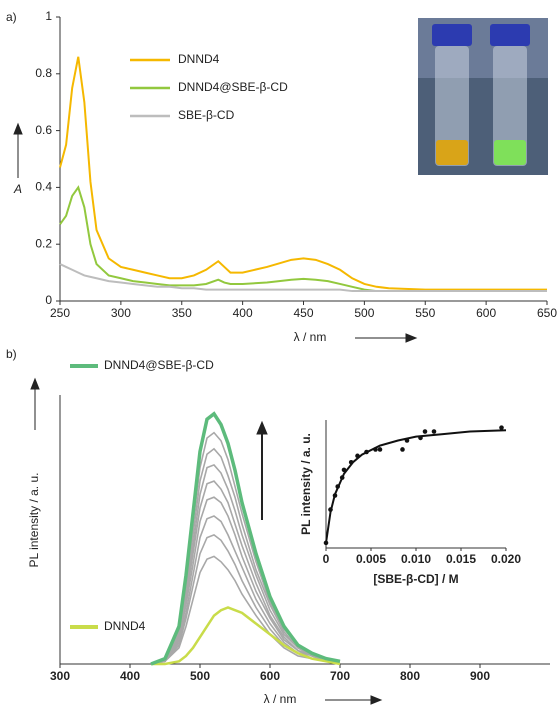 This screenshot has height=712, width=557. Describe the element at coordinates (17, 189) in the screenshot. I see `y-axis-label: A` at that location.